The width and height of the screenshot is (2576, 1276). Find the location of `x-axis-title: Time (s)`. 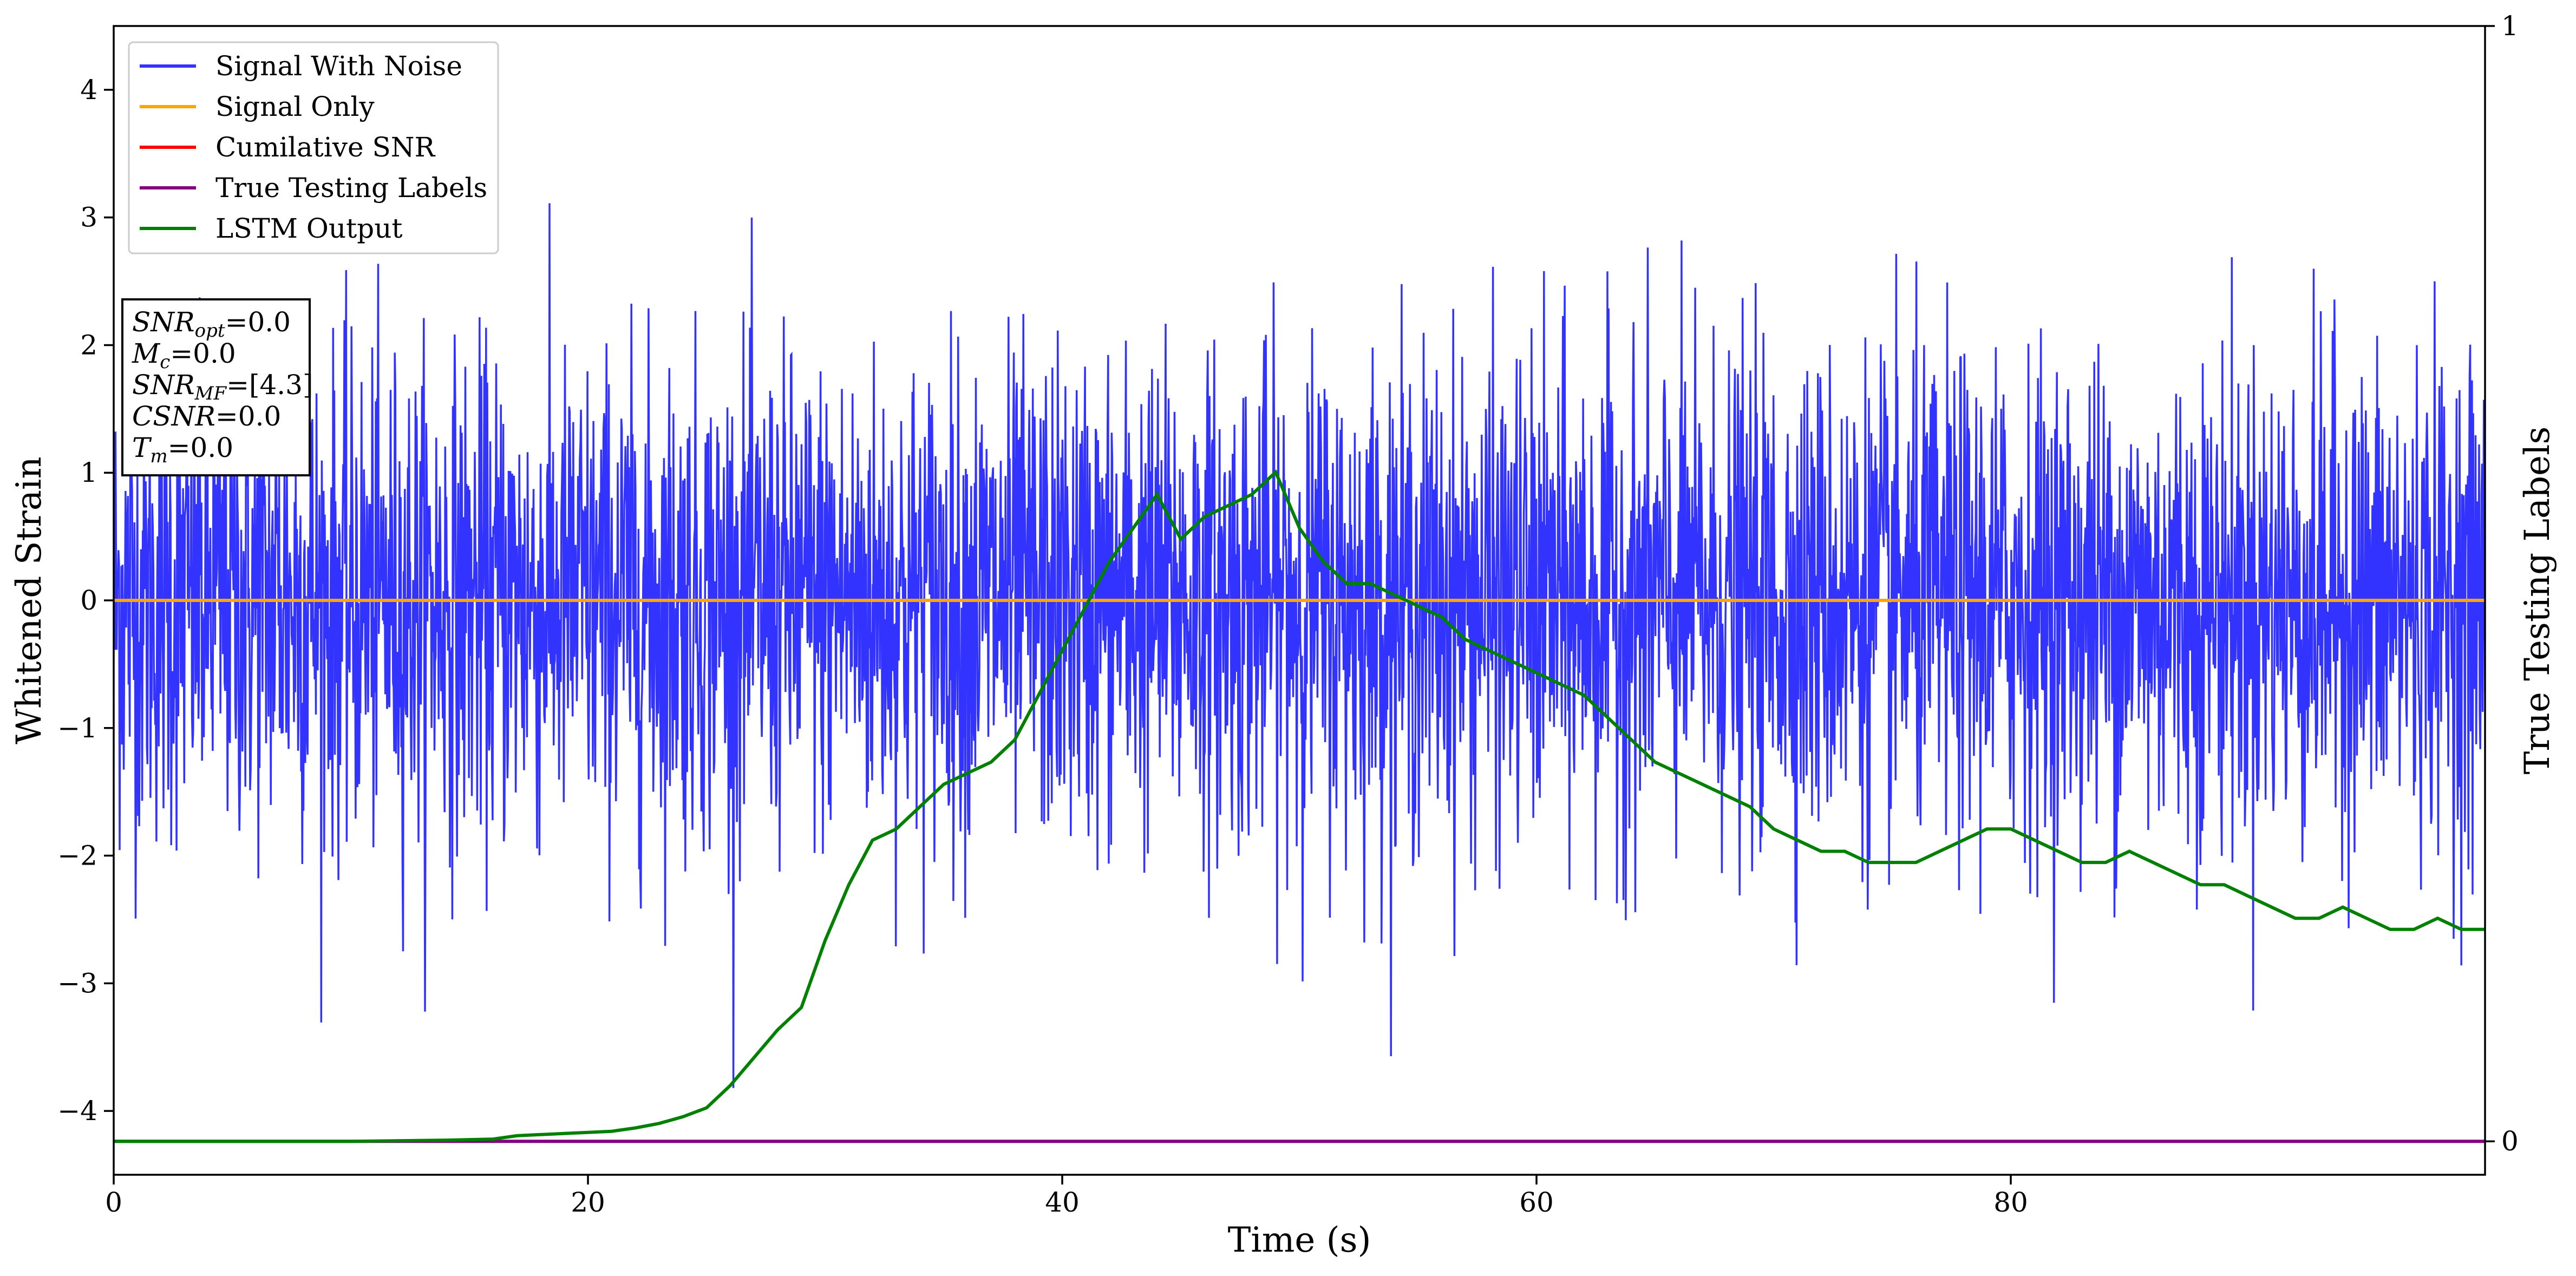

x-axis-title: Time (s) is located at coordinates (1300, 1240).